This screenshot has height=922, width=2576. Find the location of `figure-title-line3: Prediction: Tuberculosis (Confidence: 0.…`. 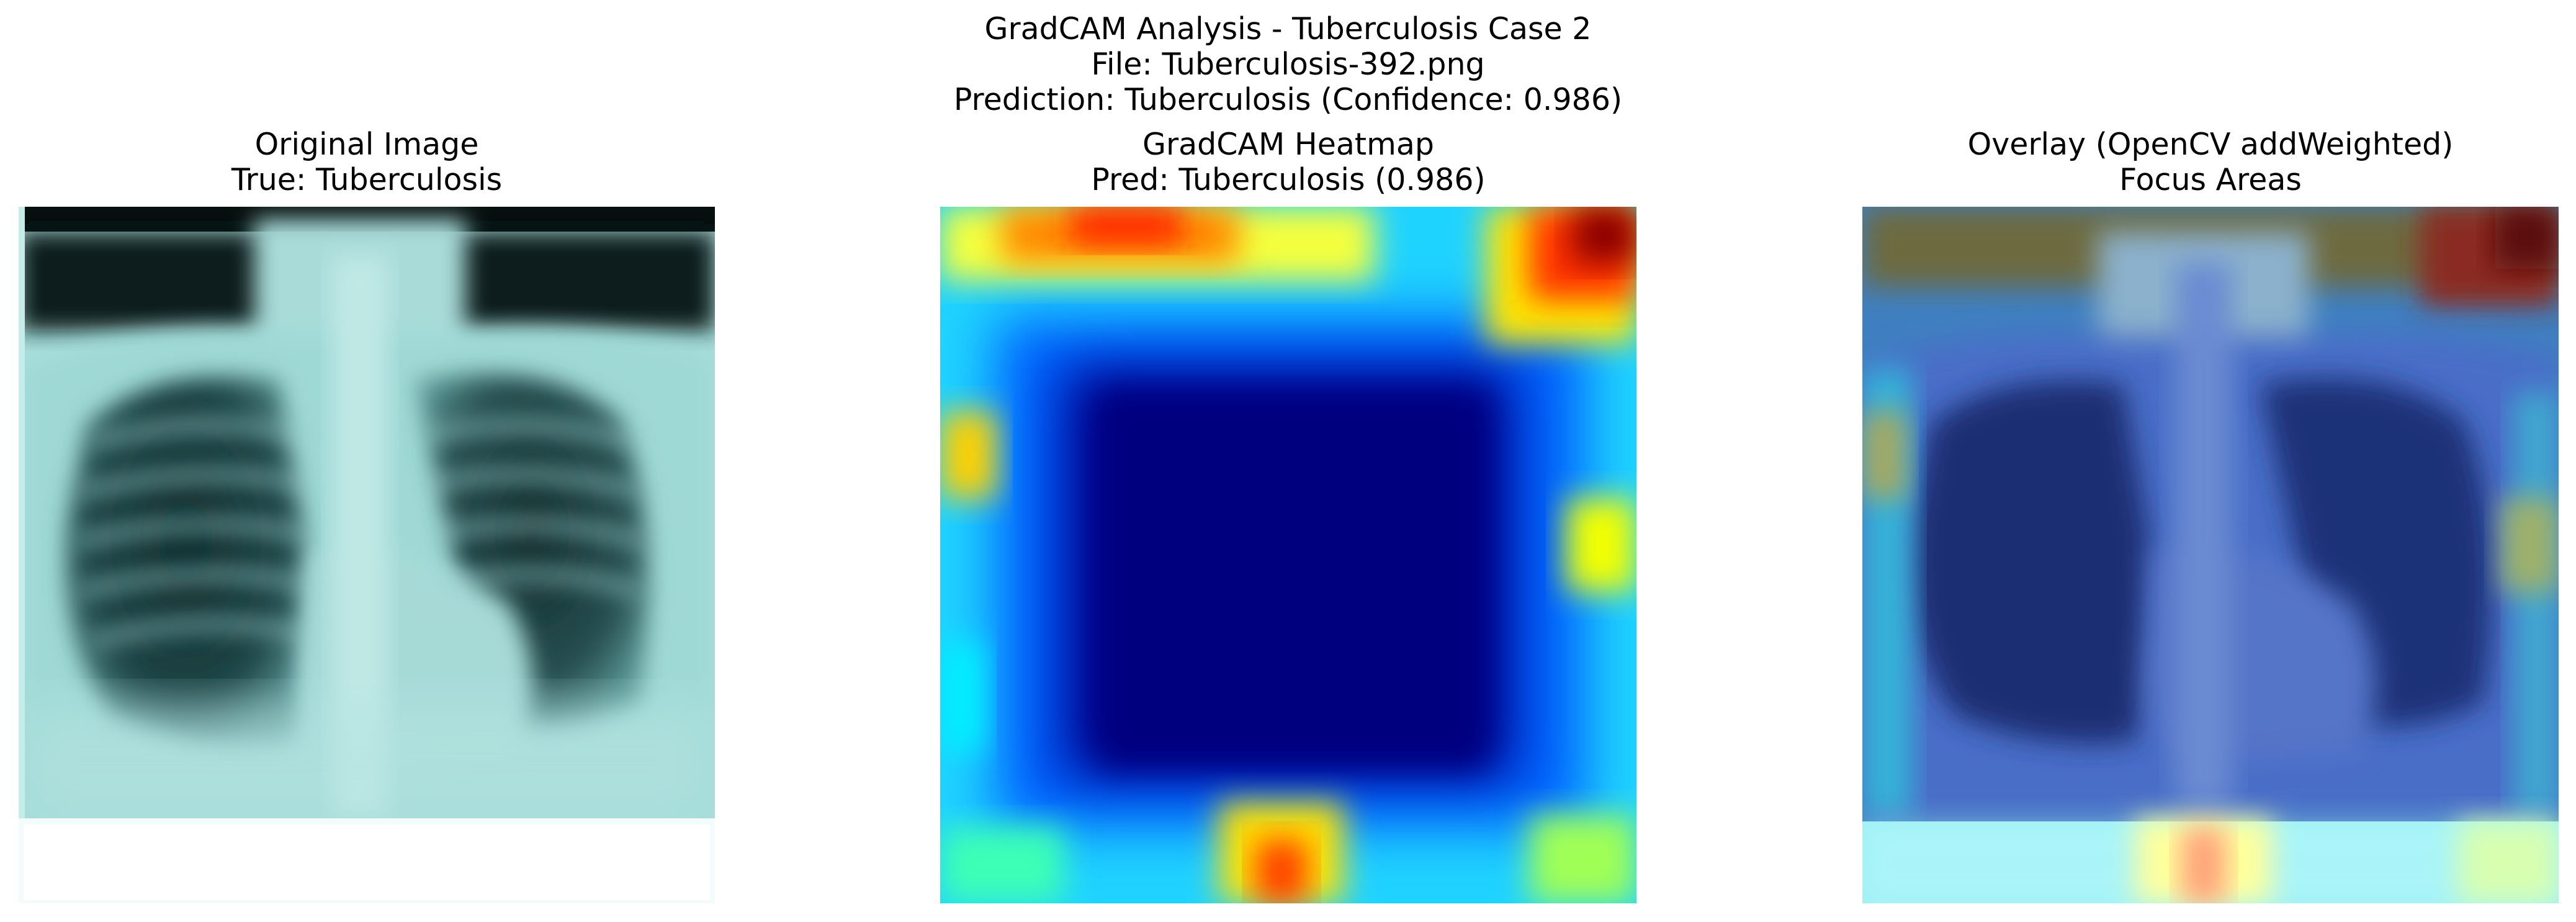

figure-title-line3: Prediction: Tuberculosis (Confidence: 0.… is located at coordinates (1288, 99).